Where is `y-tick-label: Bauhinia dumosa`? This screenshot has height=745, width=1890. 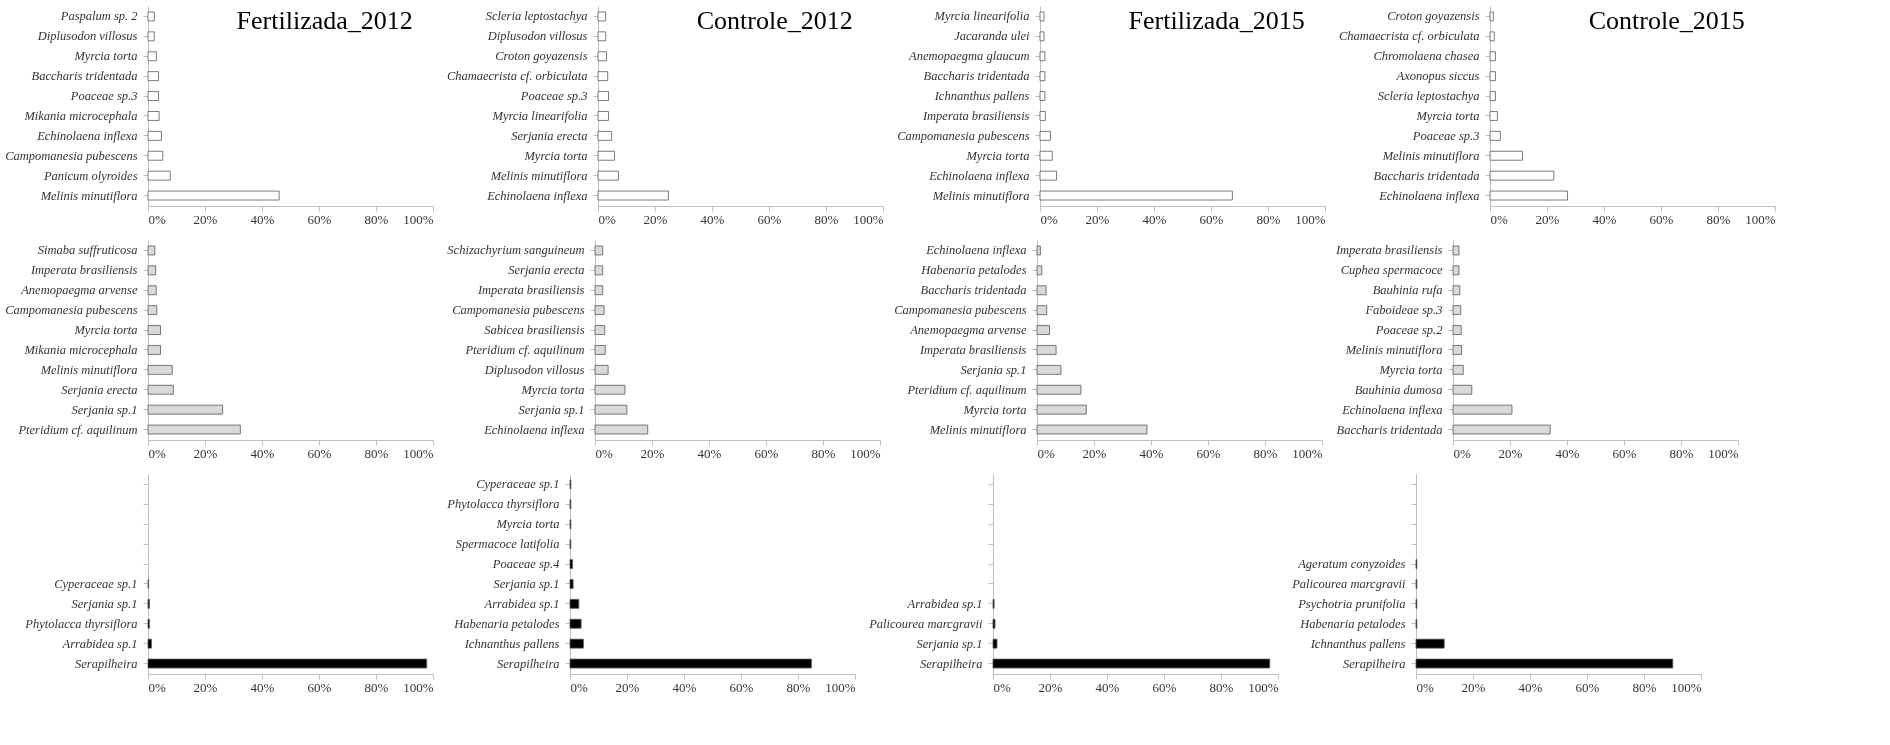
y-tick-label: Bauhinia dumosa is located at coordinates (1398, 389).